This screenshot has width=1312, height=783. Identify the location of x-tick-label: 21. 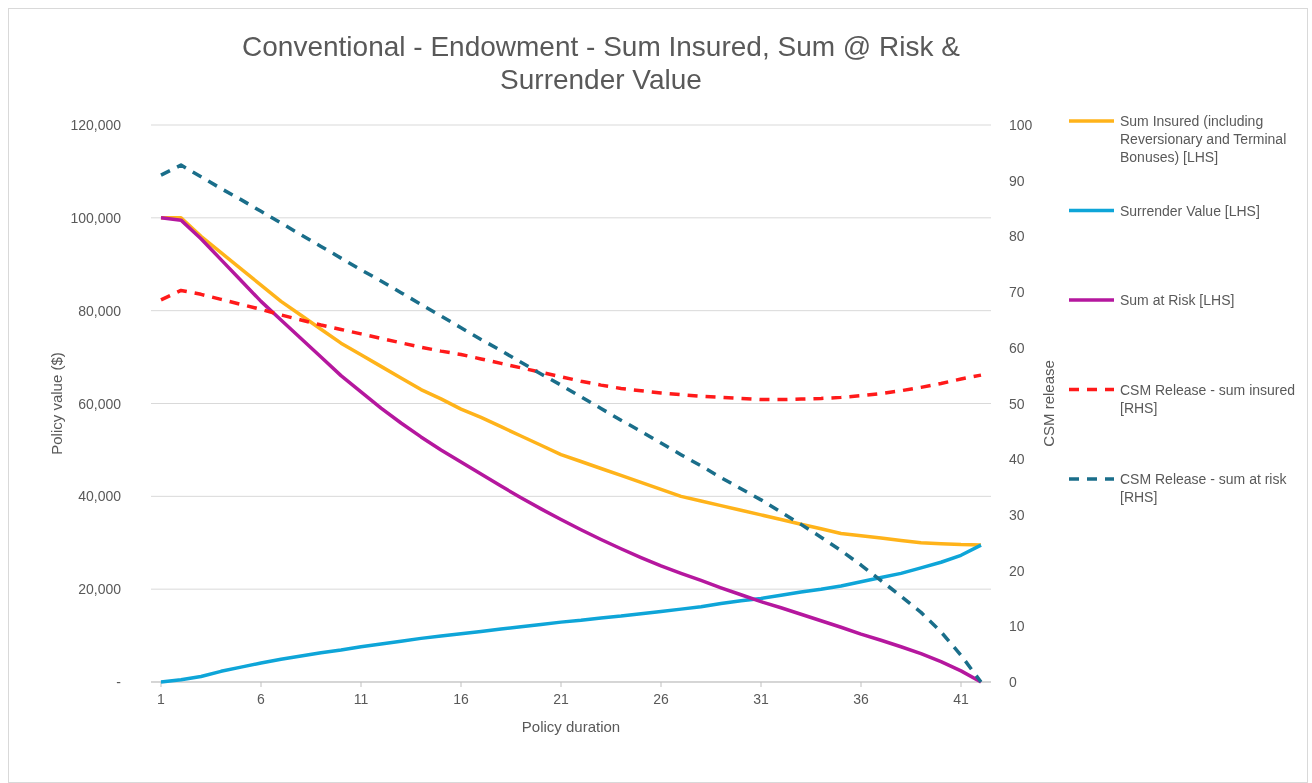
(561, 699).